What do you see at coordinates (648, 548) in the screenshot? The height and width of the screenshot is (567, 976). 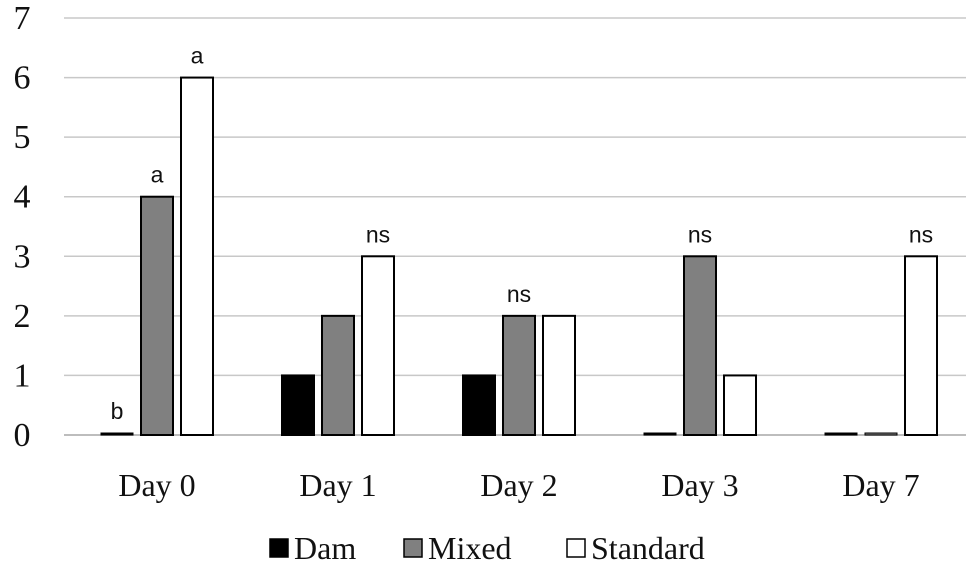 I see `legend-label-standard: Standard` at bounding box center [648, 548].